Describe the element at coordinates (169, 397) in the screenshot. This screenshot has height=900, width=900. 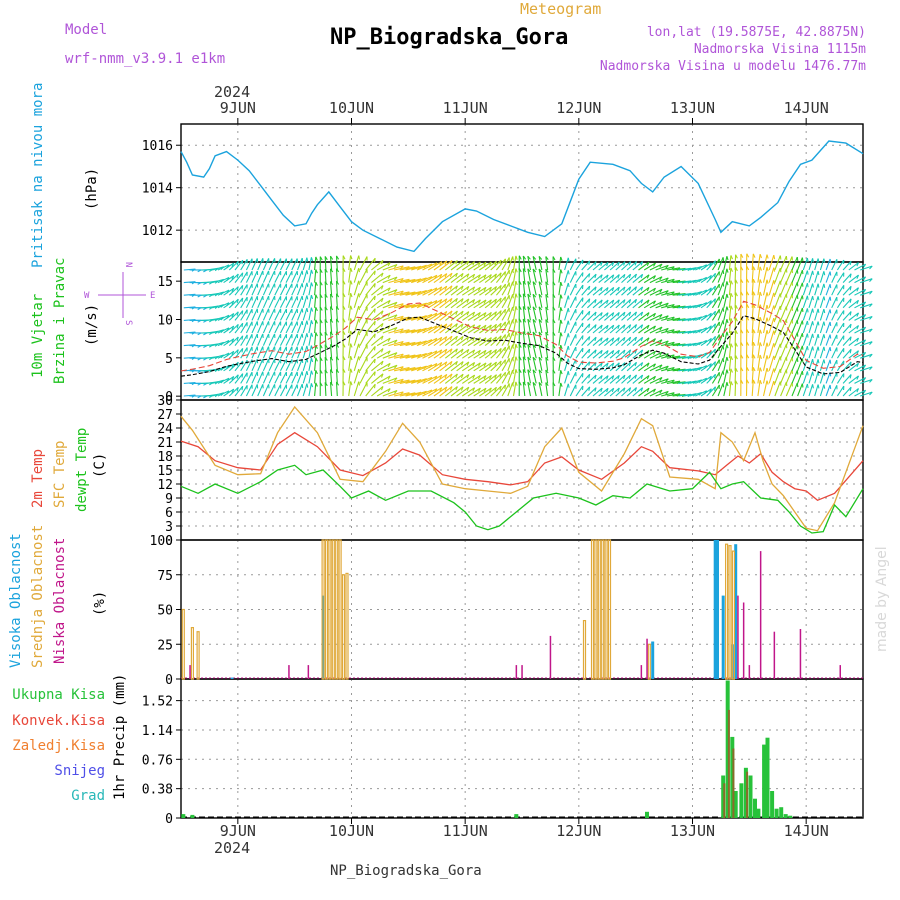
I see `wind-ytick-label: 0` at that location.